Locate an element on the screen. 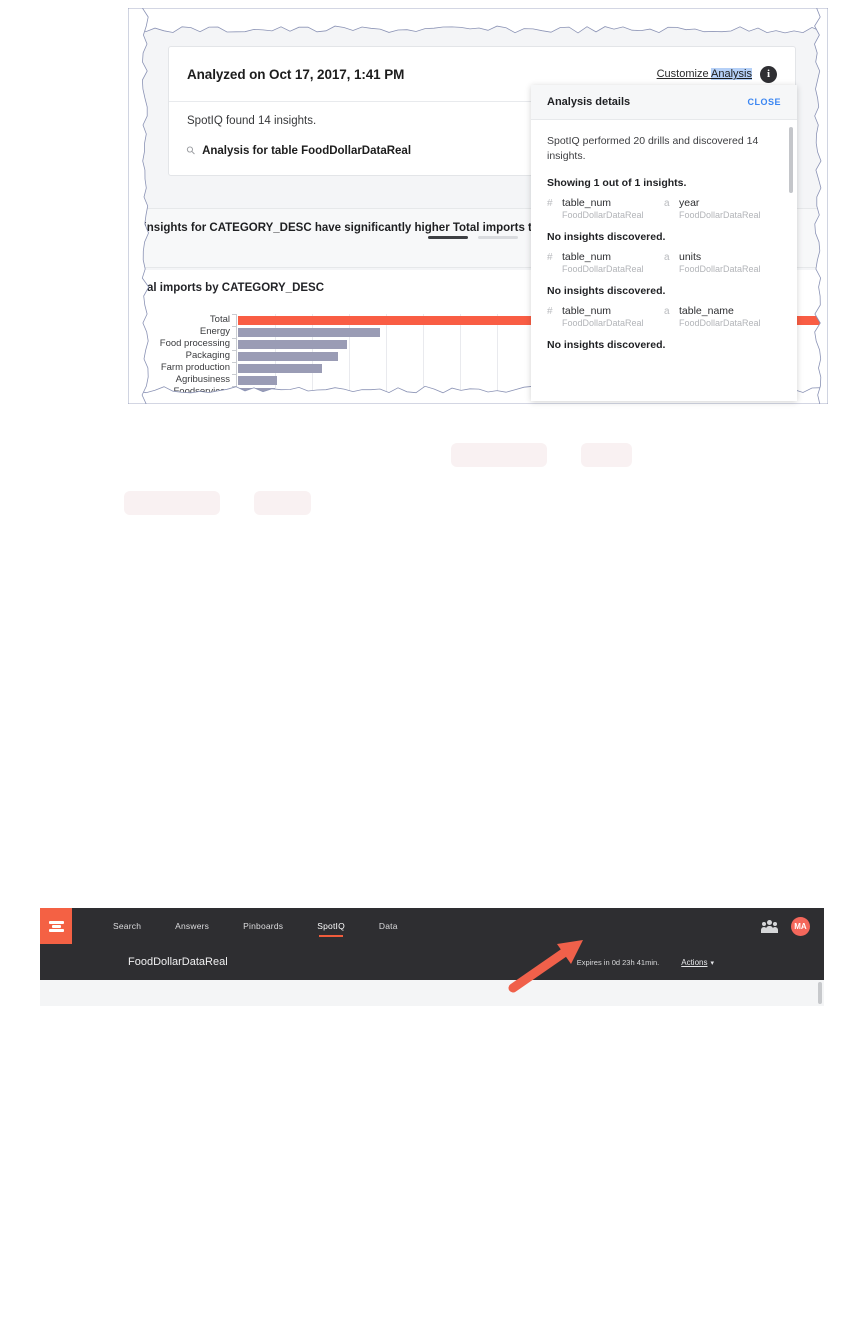  close-button: CLOSE is located at coordinates (764, 102).